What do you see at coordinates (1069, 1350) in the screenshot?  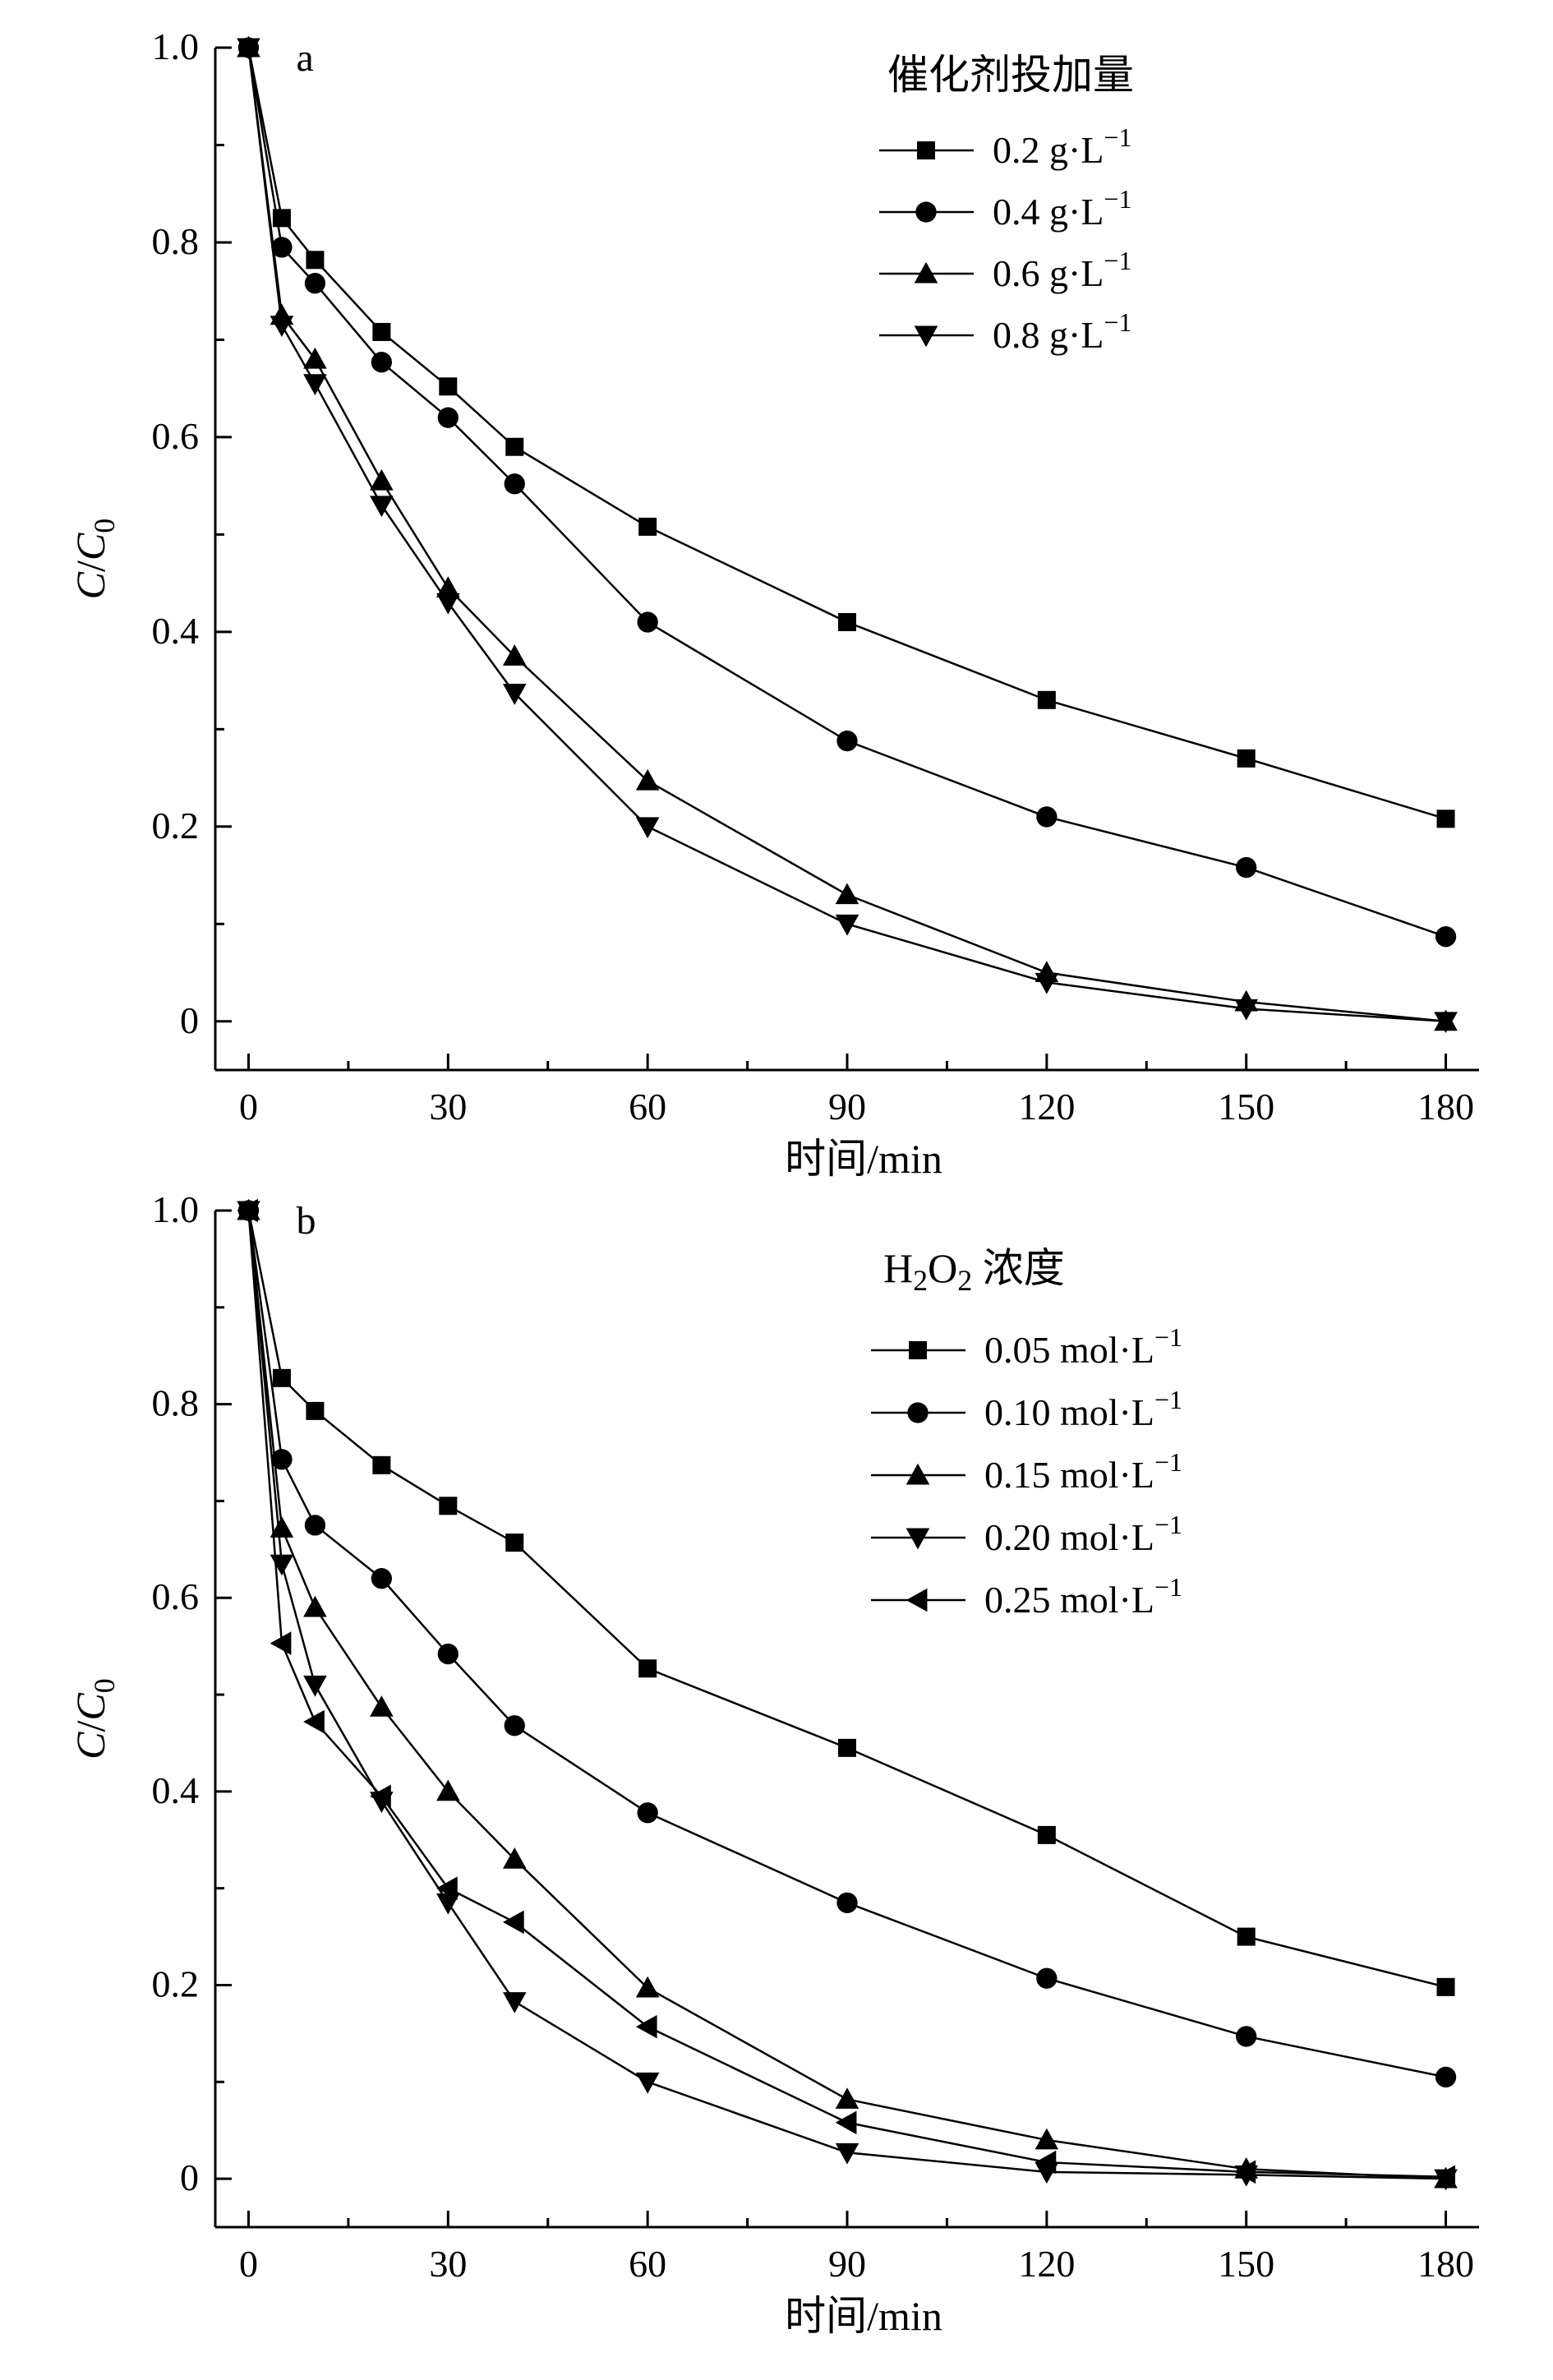 I see `legend-label-text: 0.05 mol·L` at bounding box center [1069, 1350].